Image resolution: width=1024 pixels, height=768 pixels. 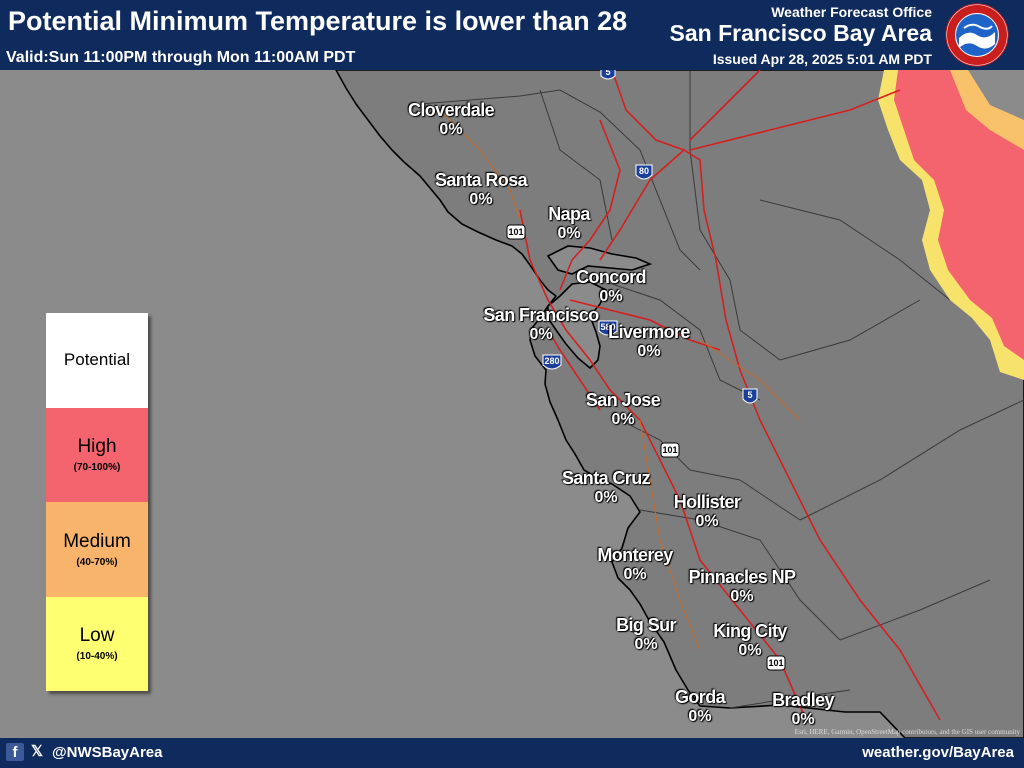 I want to click on office-name: San Francisco Bay Area, so click(x=801, y=33).